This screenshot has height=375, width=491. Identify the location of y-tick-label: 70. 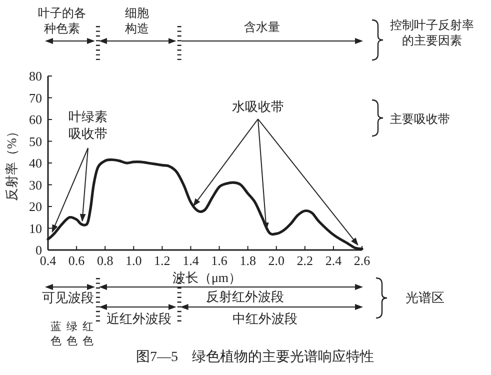
(35, 98).